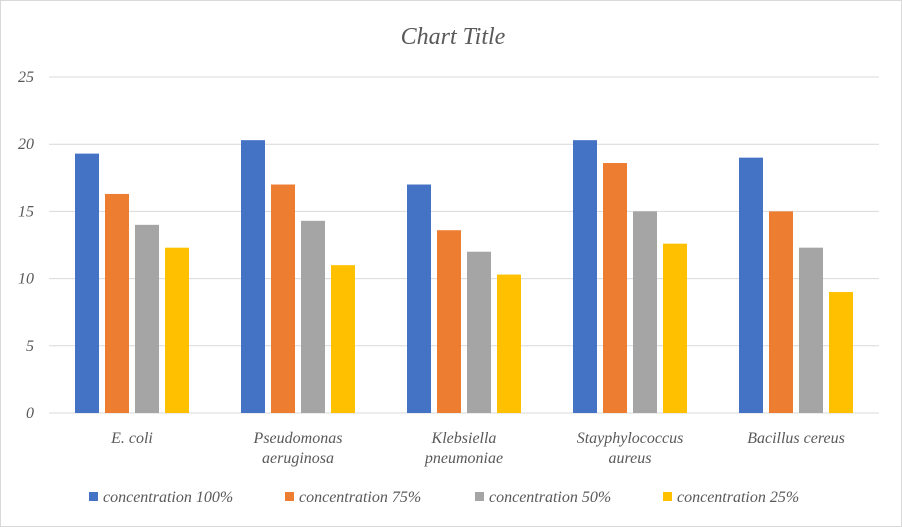 This screenshot has width=902, height=527. Describe the element at coordinates (463, 458) in the screenshot. I see `category-label: pneumoniae` at that location.